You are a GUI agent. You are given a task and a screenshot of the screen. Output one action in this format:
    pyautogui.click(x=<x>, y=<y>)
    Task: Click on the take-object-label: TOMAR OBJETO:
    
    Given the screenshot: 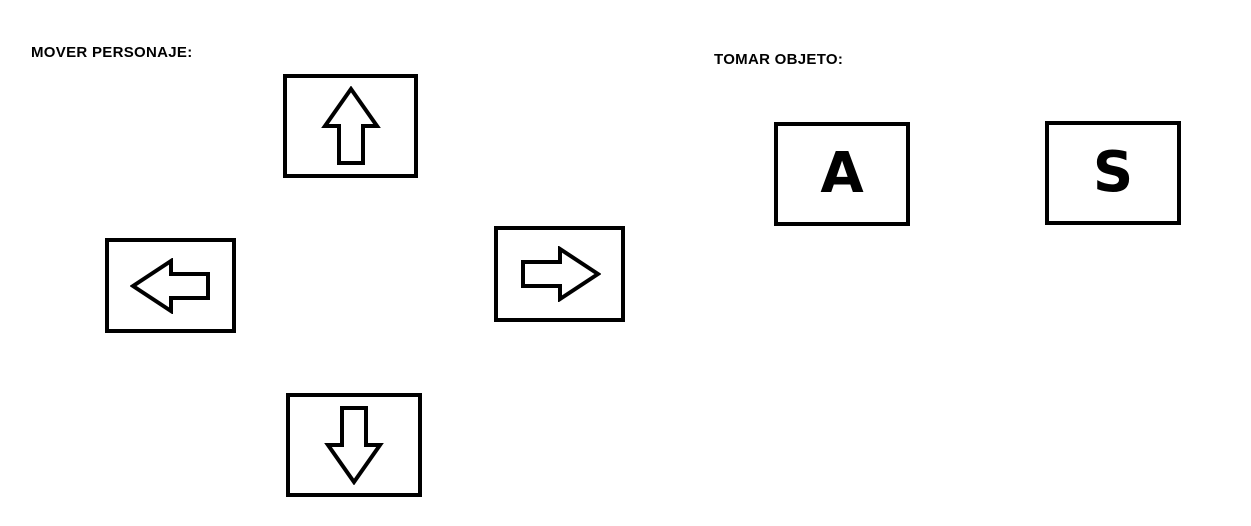 What is the action you would take?
    pyautogui.click(x=779, y=59)
    